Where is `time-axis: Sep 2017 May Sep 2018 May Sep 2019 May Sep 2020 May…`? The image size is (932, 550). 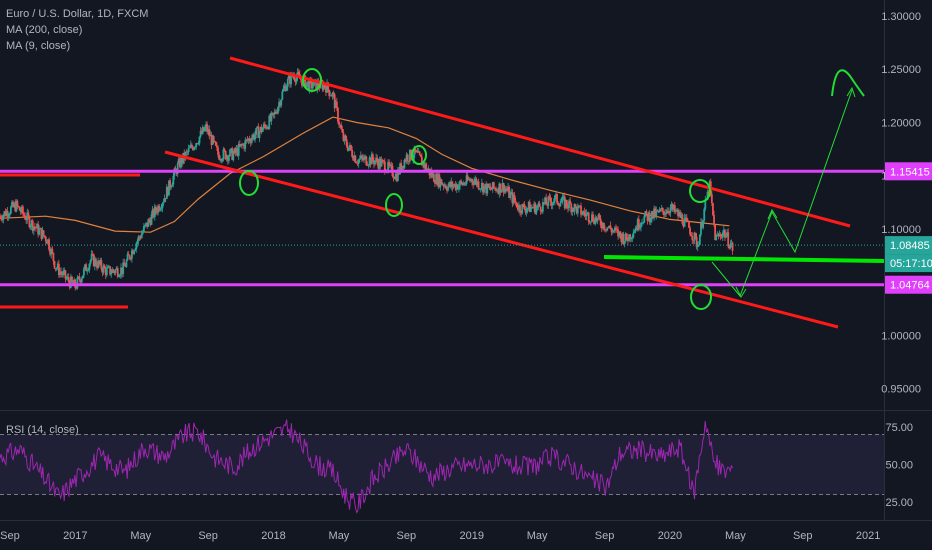
time-axis: Sep 2017 May Sep 2018 May Sep 2019 May Sep 2020 May… is located at coordinates (440, 536).